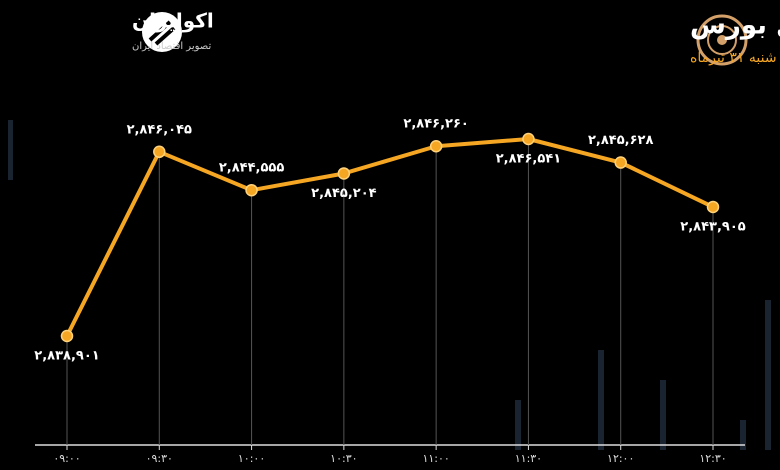 Image resolution: width=780 pixels, height=470 pixels. What do you see at coordinates (66, 458) in the screenshot?
I see `x-tick-label: ۰۹:۰۰` at bounding box center [66, 458].